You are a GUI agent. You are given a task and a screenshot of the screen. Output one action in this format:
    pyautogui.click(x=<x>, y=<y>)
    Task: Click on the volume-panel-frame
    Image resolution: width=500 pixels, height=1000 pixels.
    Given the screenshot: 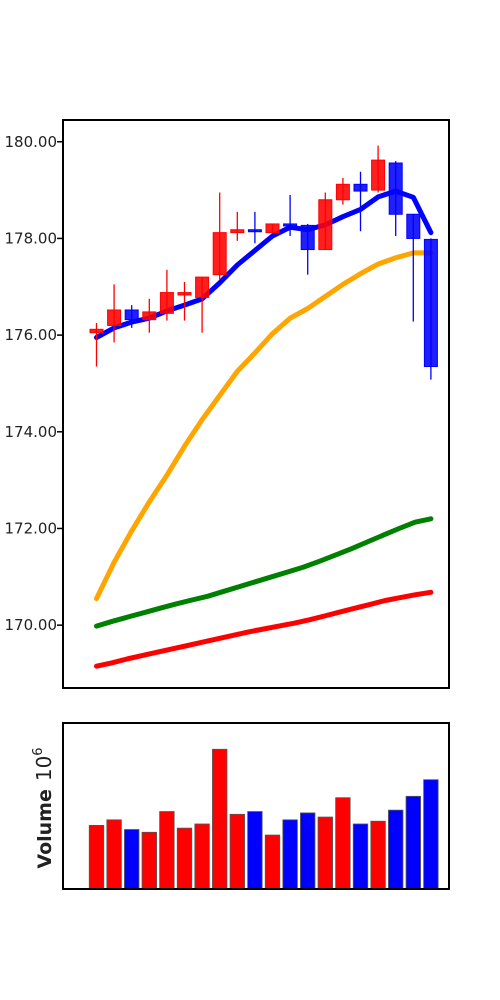 What is the action you would take?
    pyautogui.click(x=256, y=806)
    